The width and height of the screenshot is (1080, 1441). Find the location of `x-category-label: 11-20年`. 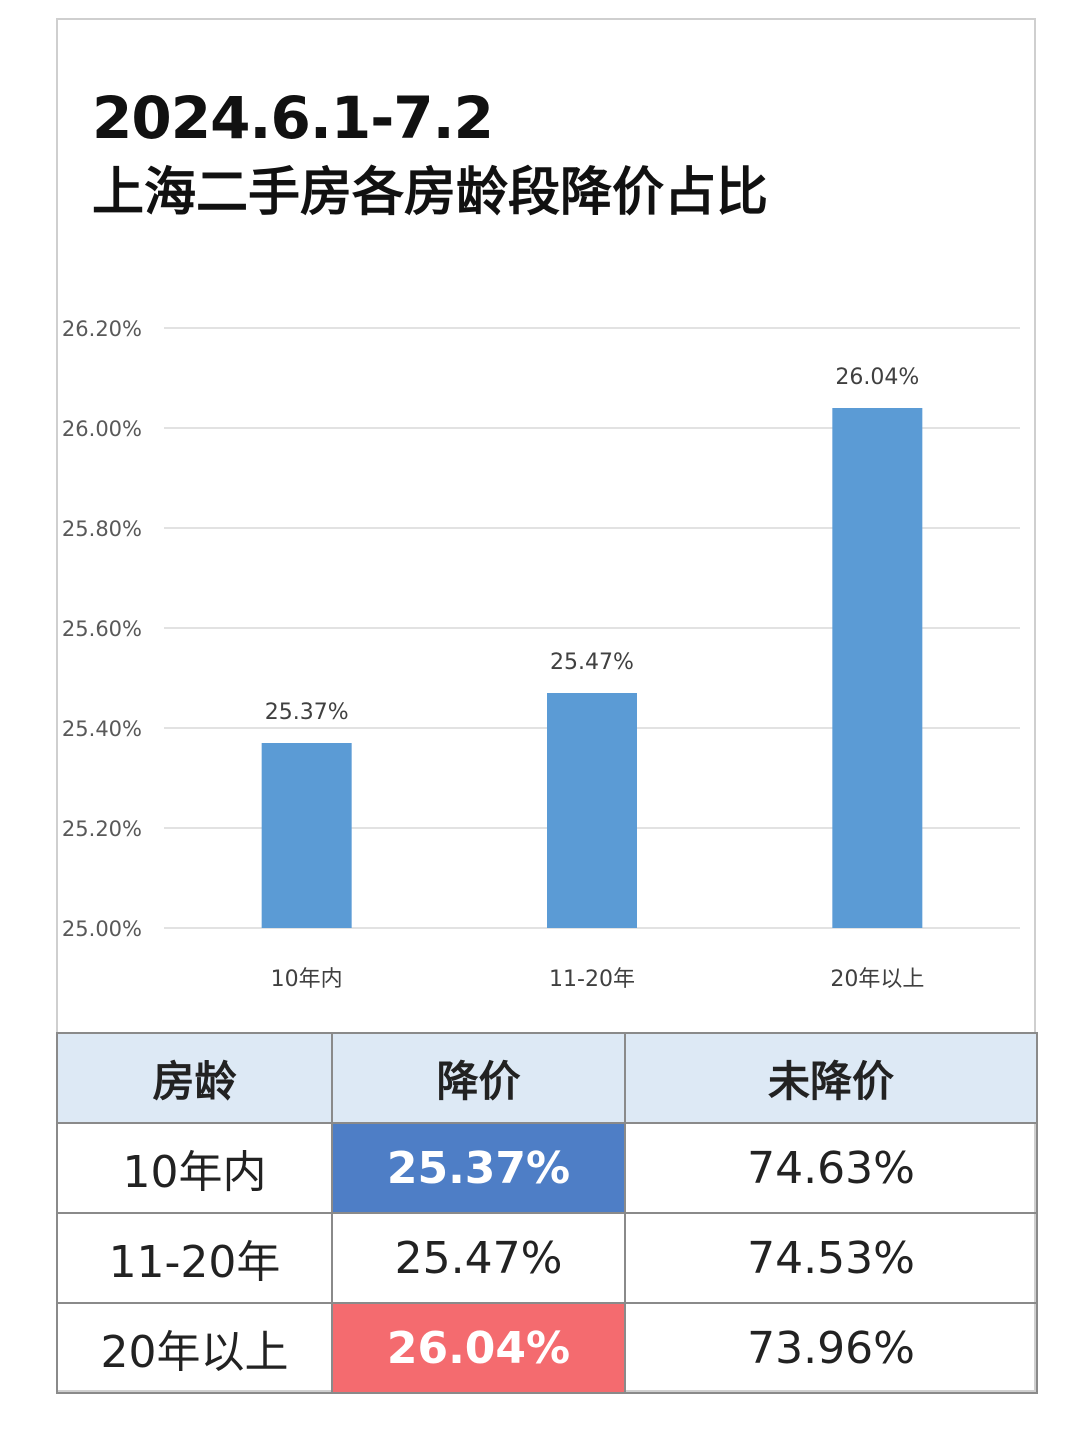

x-category-label: 11-20年 is located at coordinates (592, 979).